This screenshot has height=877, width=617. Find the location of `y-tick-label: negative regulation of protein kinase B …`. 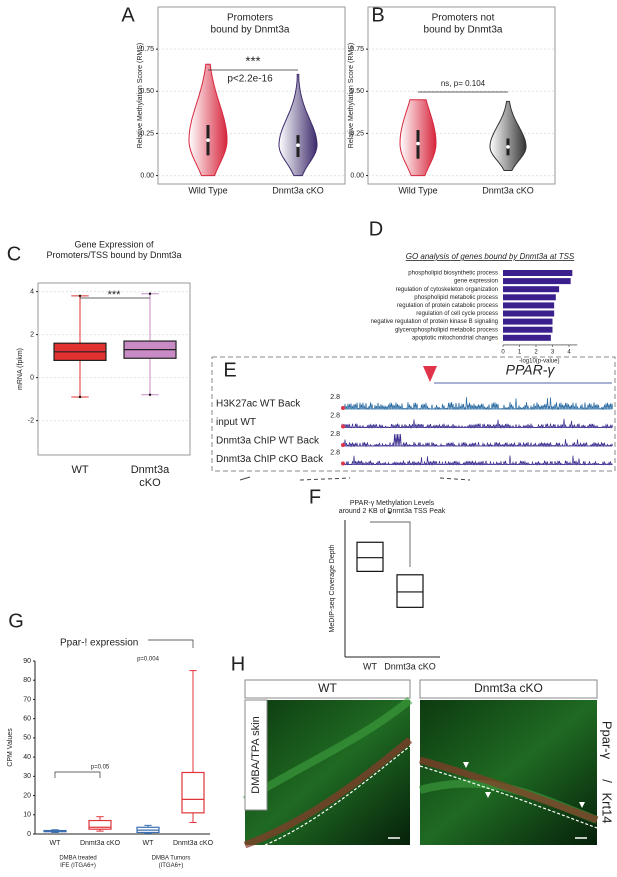

y-tick-label: negative regulation of protein kinase B … is located at coordinates (434, 322).